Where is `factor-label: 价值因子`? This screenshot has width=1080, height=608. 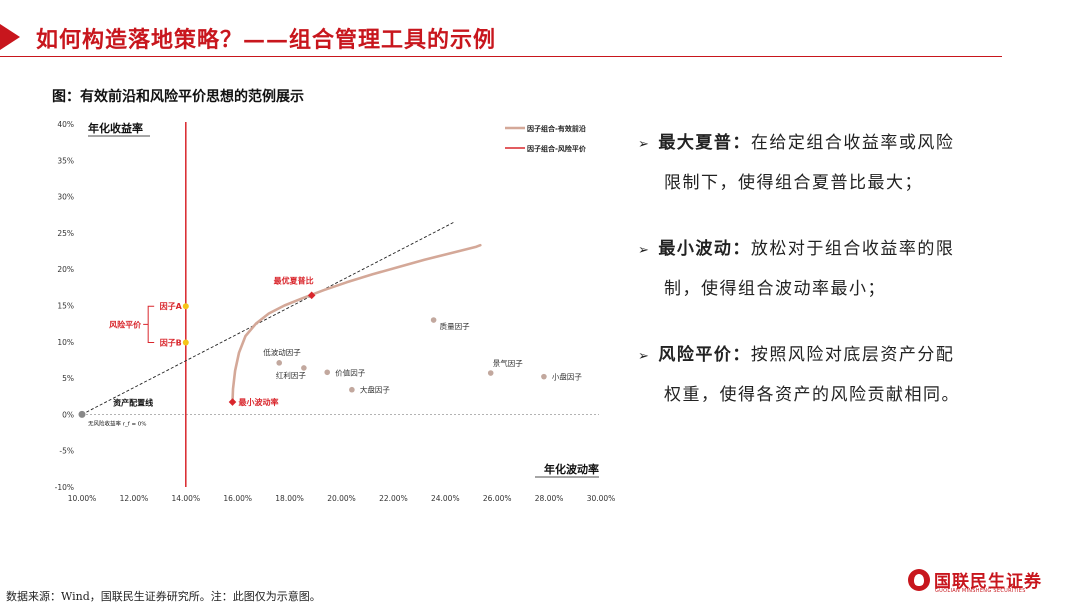 factor-label: 价值因子 is located at coordinates (350, 372).